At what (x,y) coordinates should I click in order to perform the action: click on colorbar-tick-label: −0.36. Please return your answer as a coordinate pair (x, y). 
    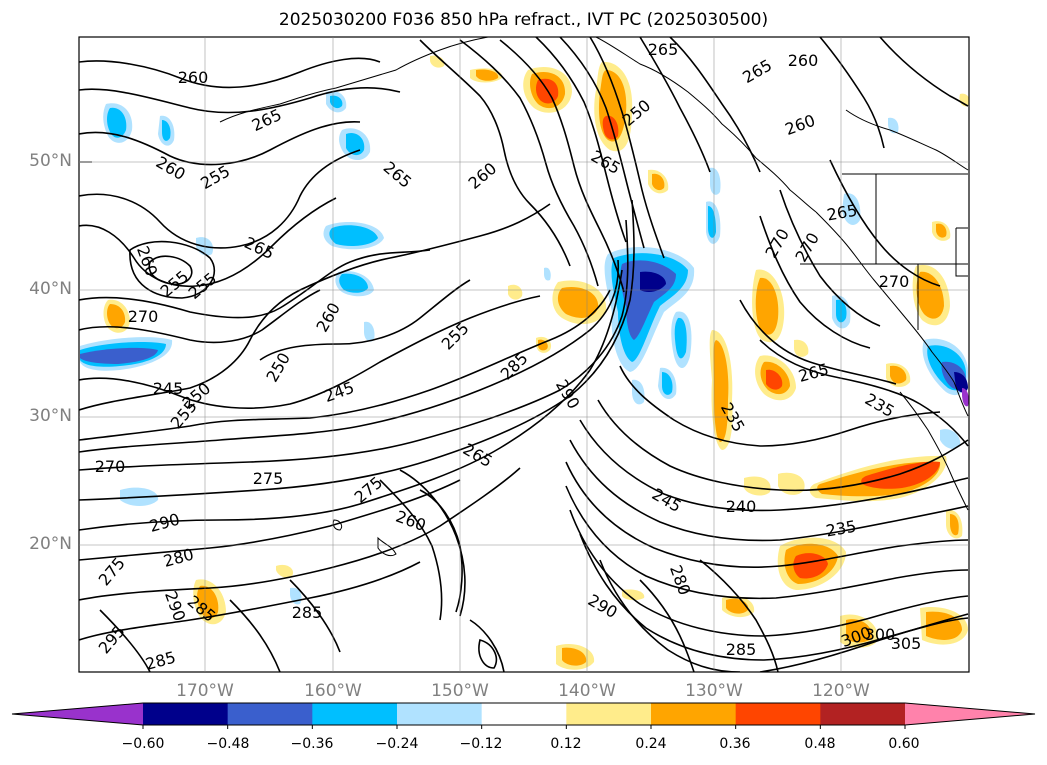
    Looking at the image, I should click on (312, 744).